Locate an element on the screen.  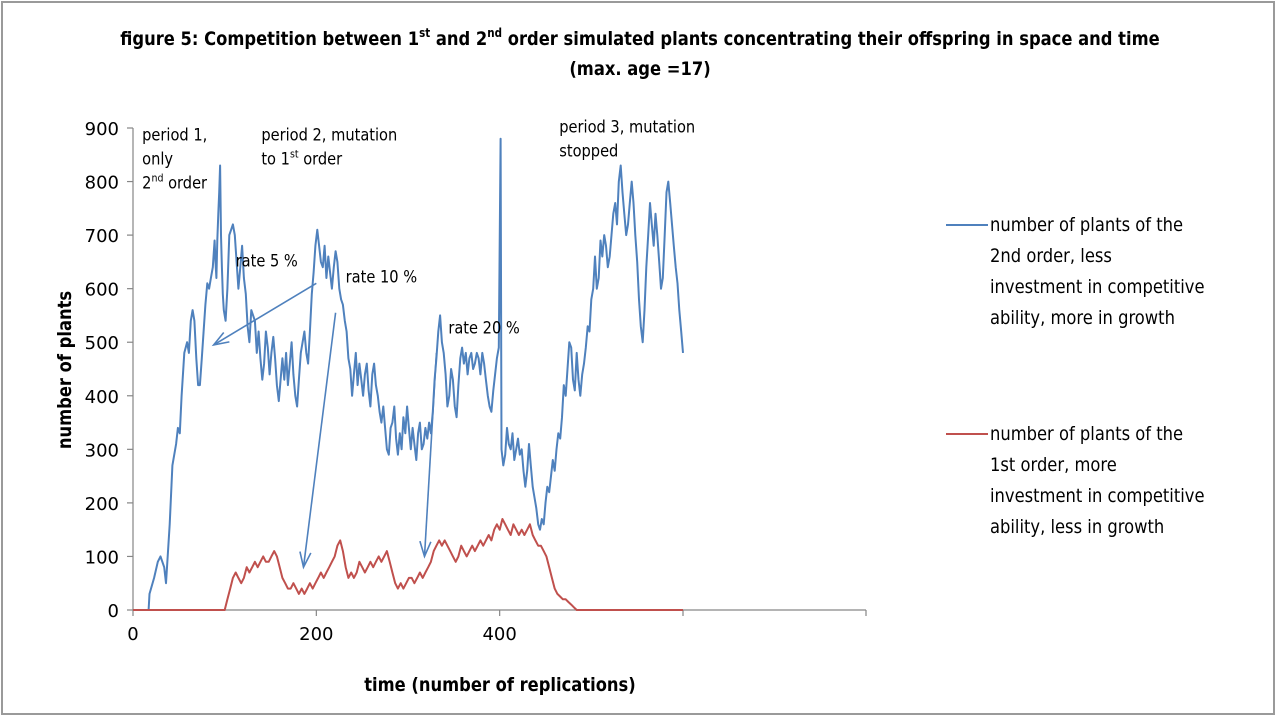
y-tick-label: 600 is located at coordinates (102, 290).